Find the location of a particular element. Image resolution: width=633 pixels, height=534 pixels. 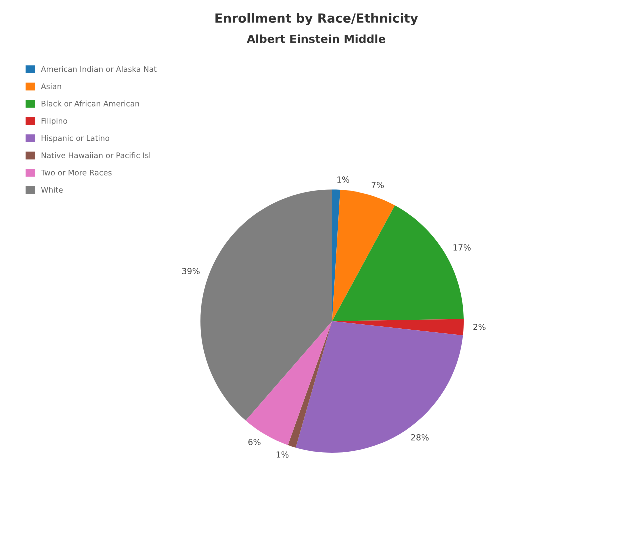

chart-title: Enrollment by Race/Ethnicity is located at coordinates (317, 19).